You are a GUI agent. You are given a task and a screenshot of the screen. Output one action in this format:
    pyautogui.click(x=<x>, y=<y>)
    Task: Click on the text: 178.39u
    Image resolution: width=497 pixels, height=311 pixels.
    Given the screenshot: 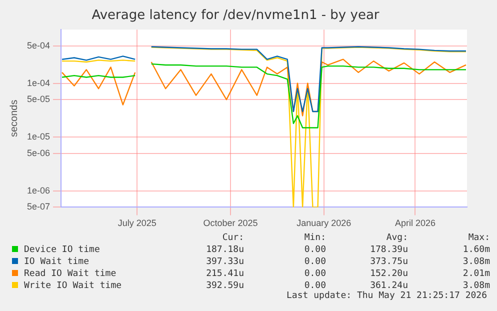 What is the action you would take?
    pyautogui.click(x=388, y=250)
    